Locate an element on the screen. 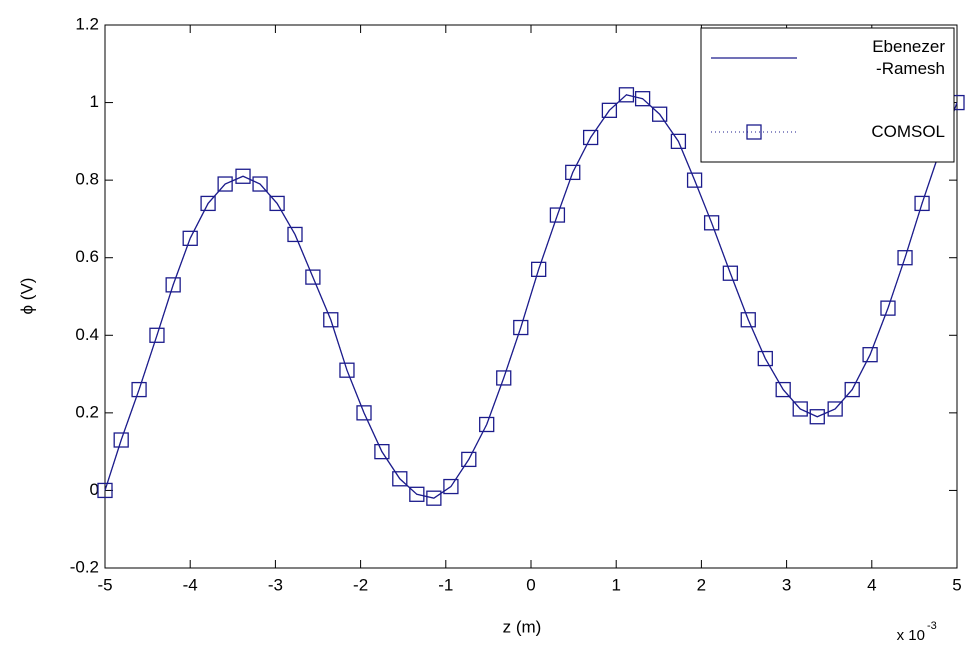 The image size is (965, 653). legend-label: Ebenezer -Ramesh is located at coordinates (908, 57).